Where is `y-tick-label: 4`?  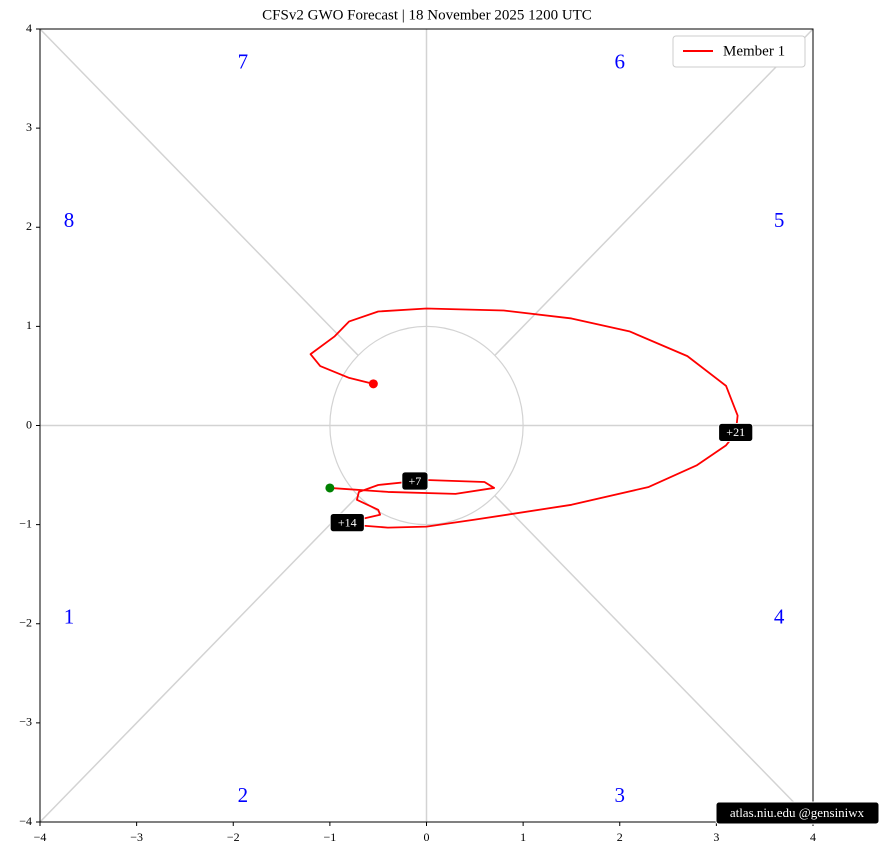
y-tick-label: 4 is located at coordinates (29, 28).